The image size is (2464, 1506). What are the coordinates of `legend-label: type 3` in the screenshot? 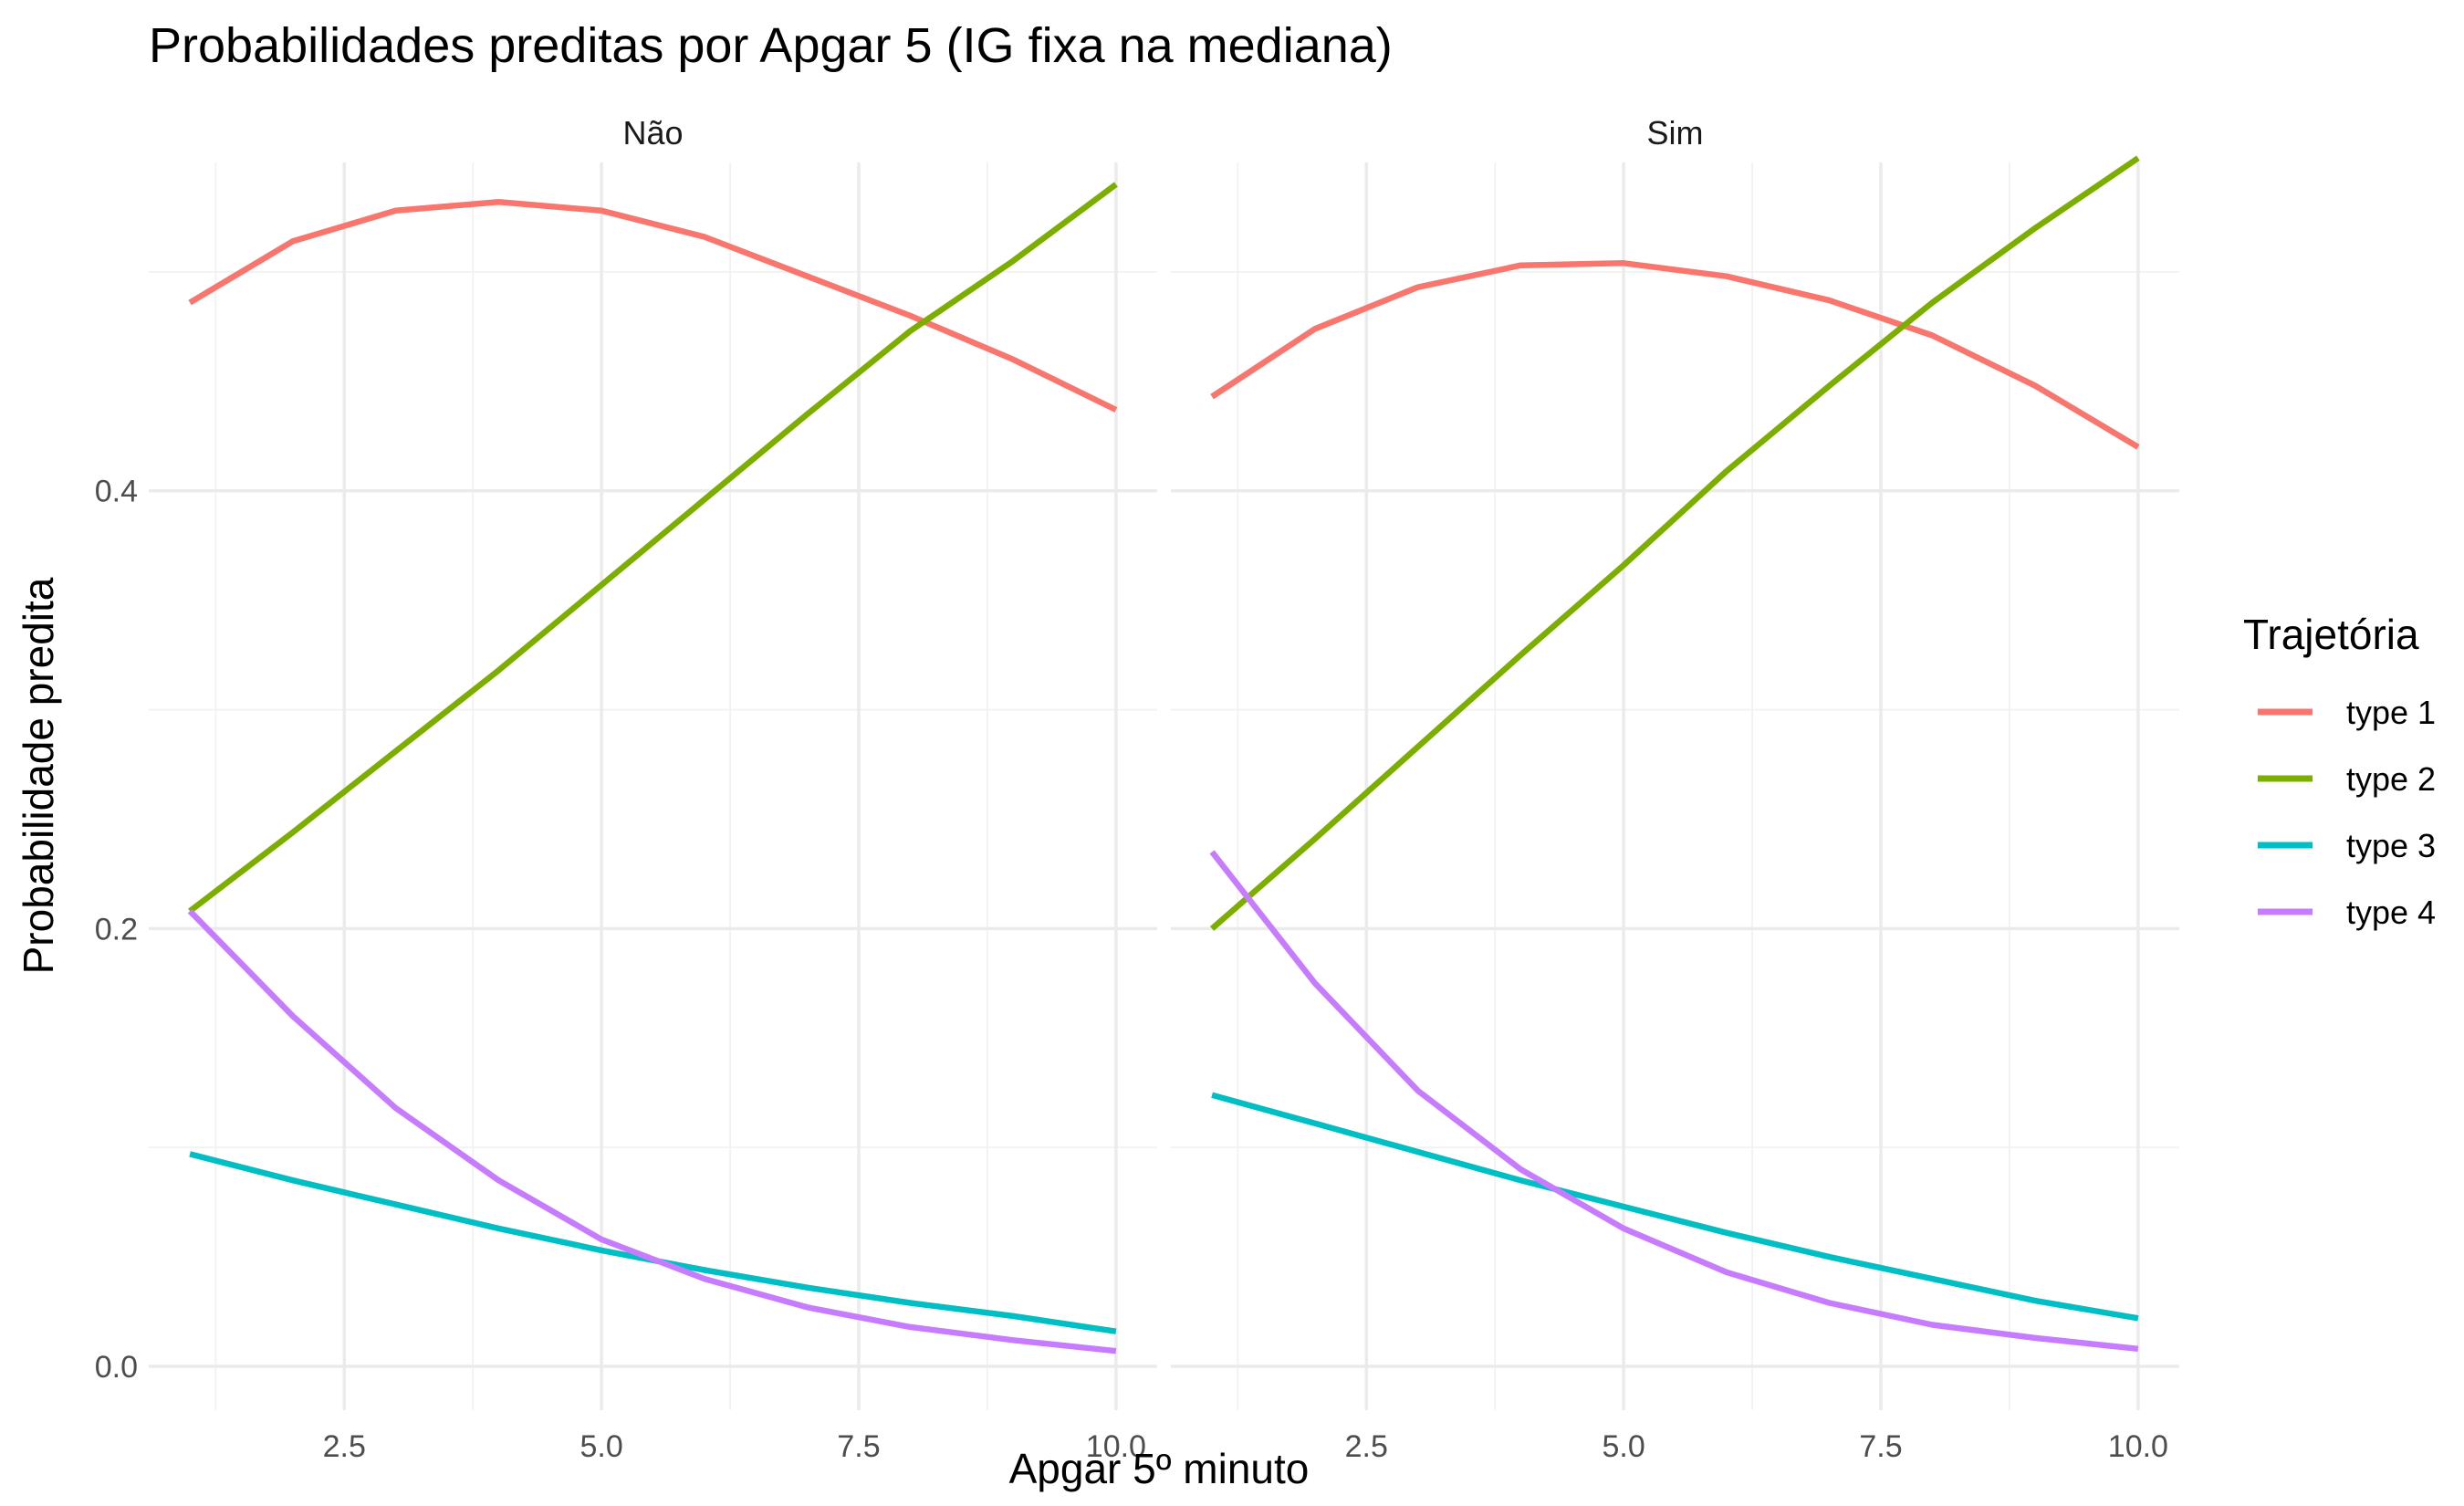 It's located at (2391, 845).